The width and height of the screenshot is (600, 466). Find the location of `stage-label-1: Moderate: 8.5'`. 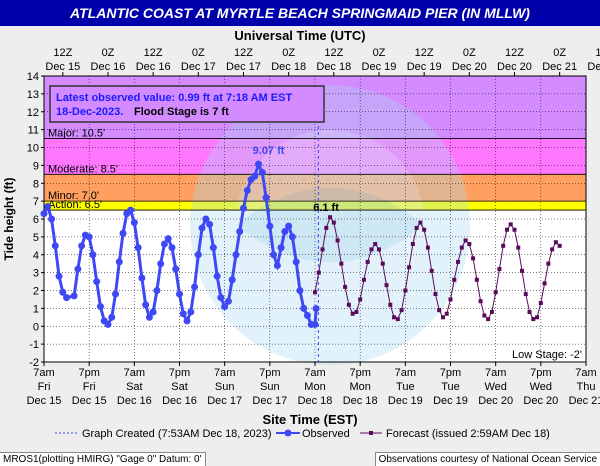

stage-label-1: Moderate: 8.5' is located at coordinates (83, 169).